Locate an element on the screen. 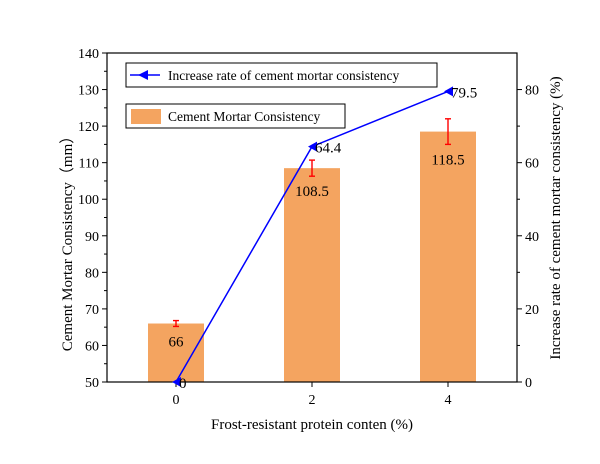  y-left-tick-label: 70 is located at coordinates (92, 310).